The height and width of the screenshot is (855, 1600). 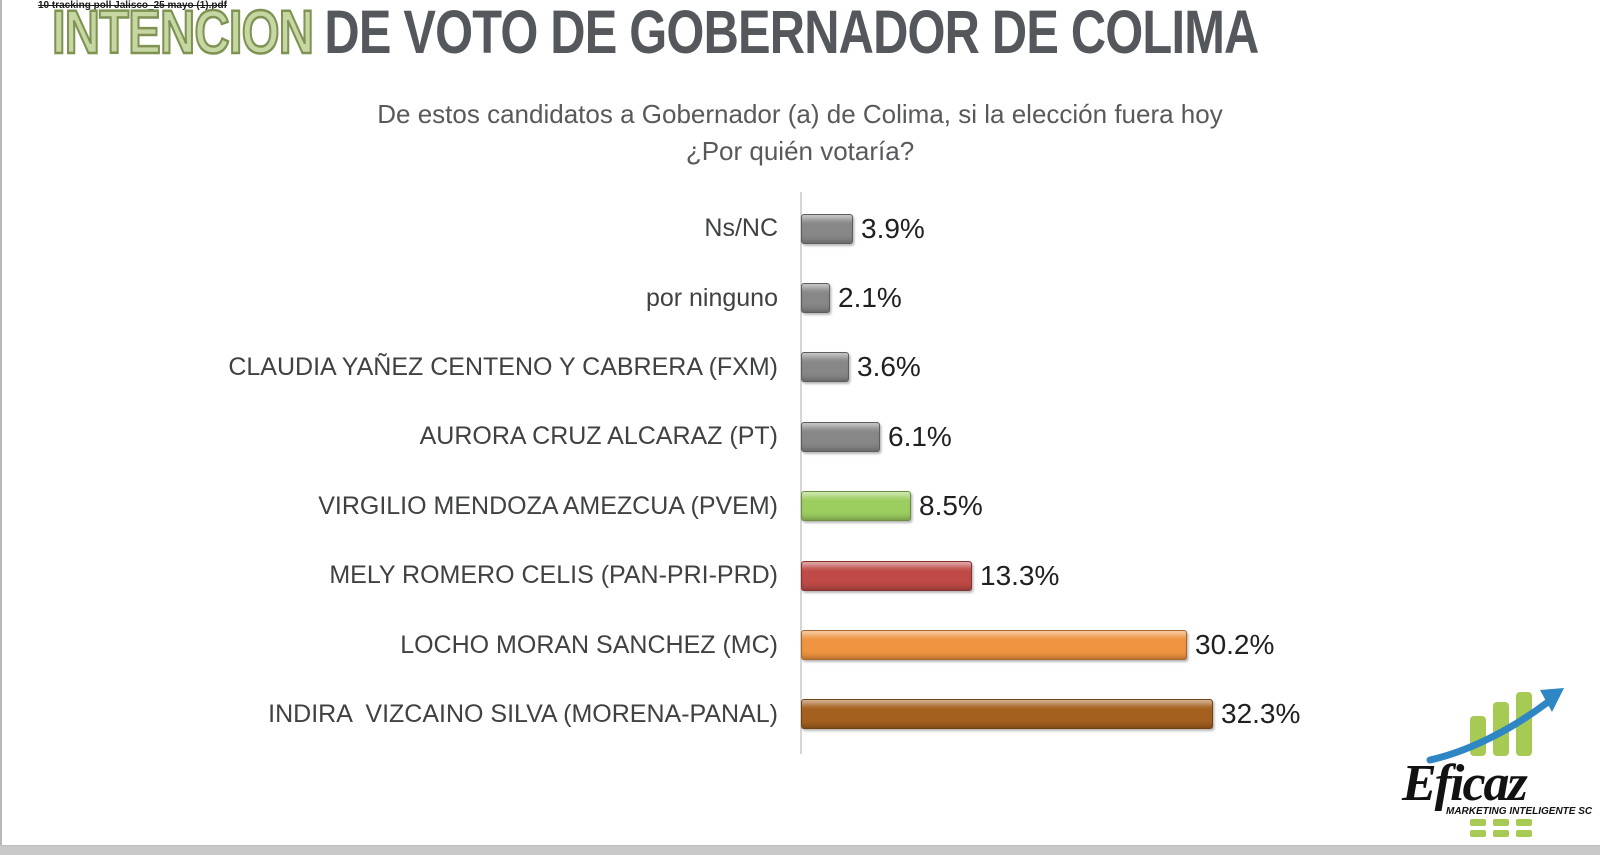 I want to click on chart-row: AURORA CRUZ ALCARAZ (PT) 6.1%, so click(x=800, y=436).